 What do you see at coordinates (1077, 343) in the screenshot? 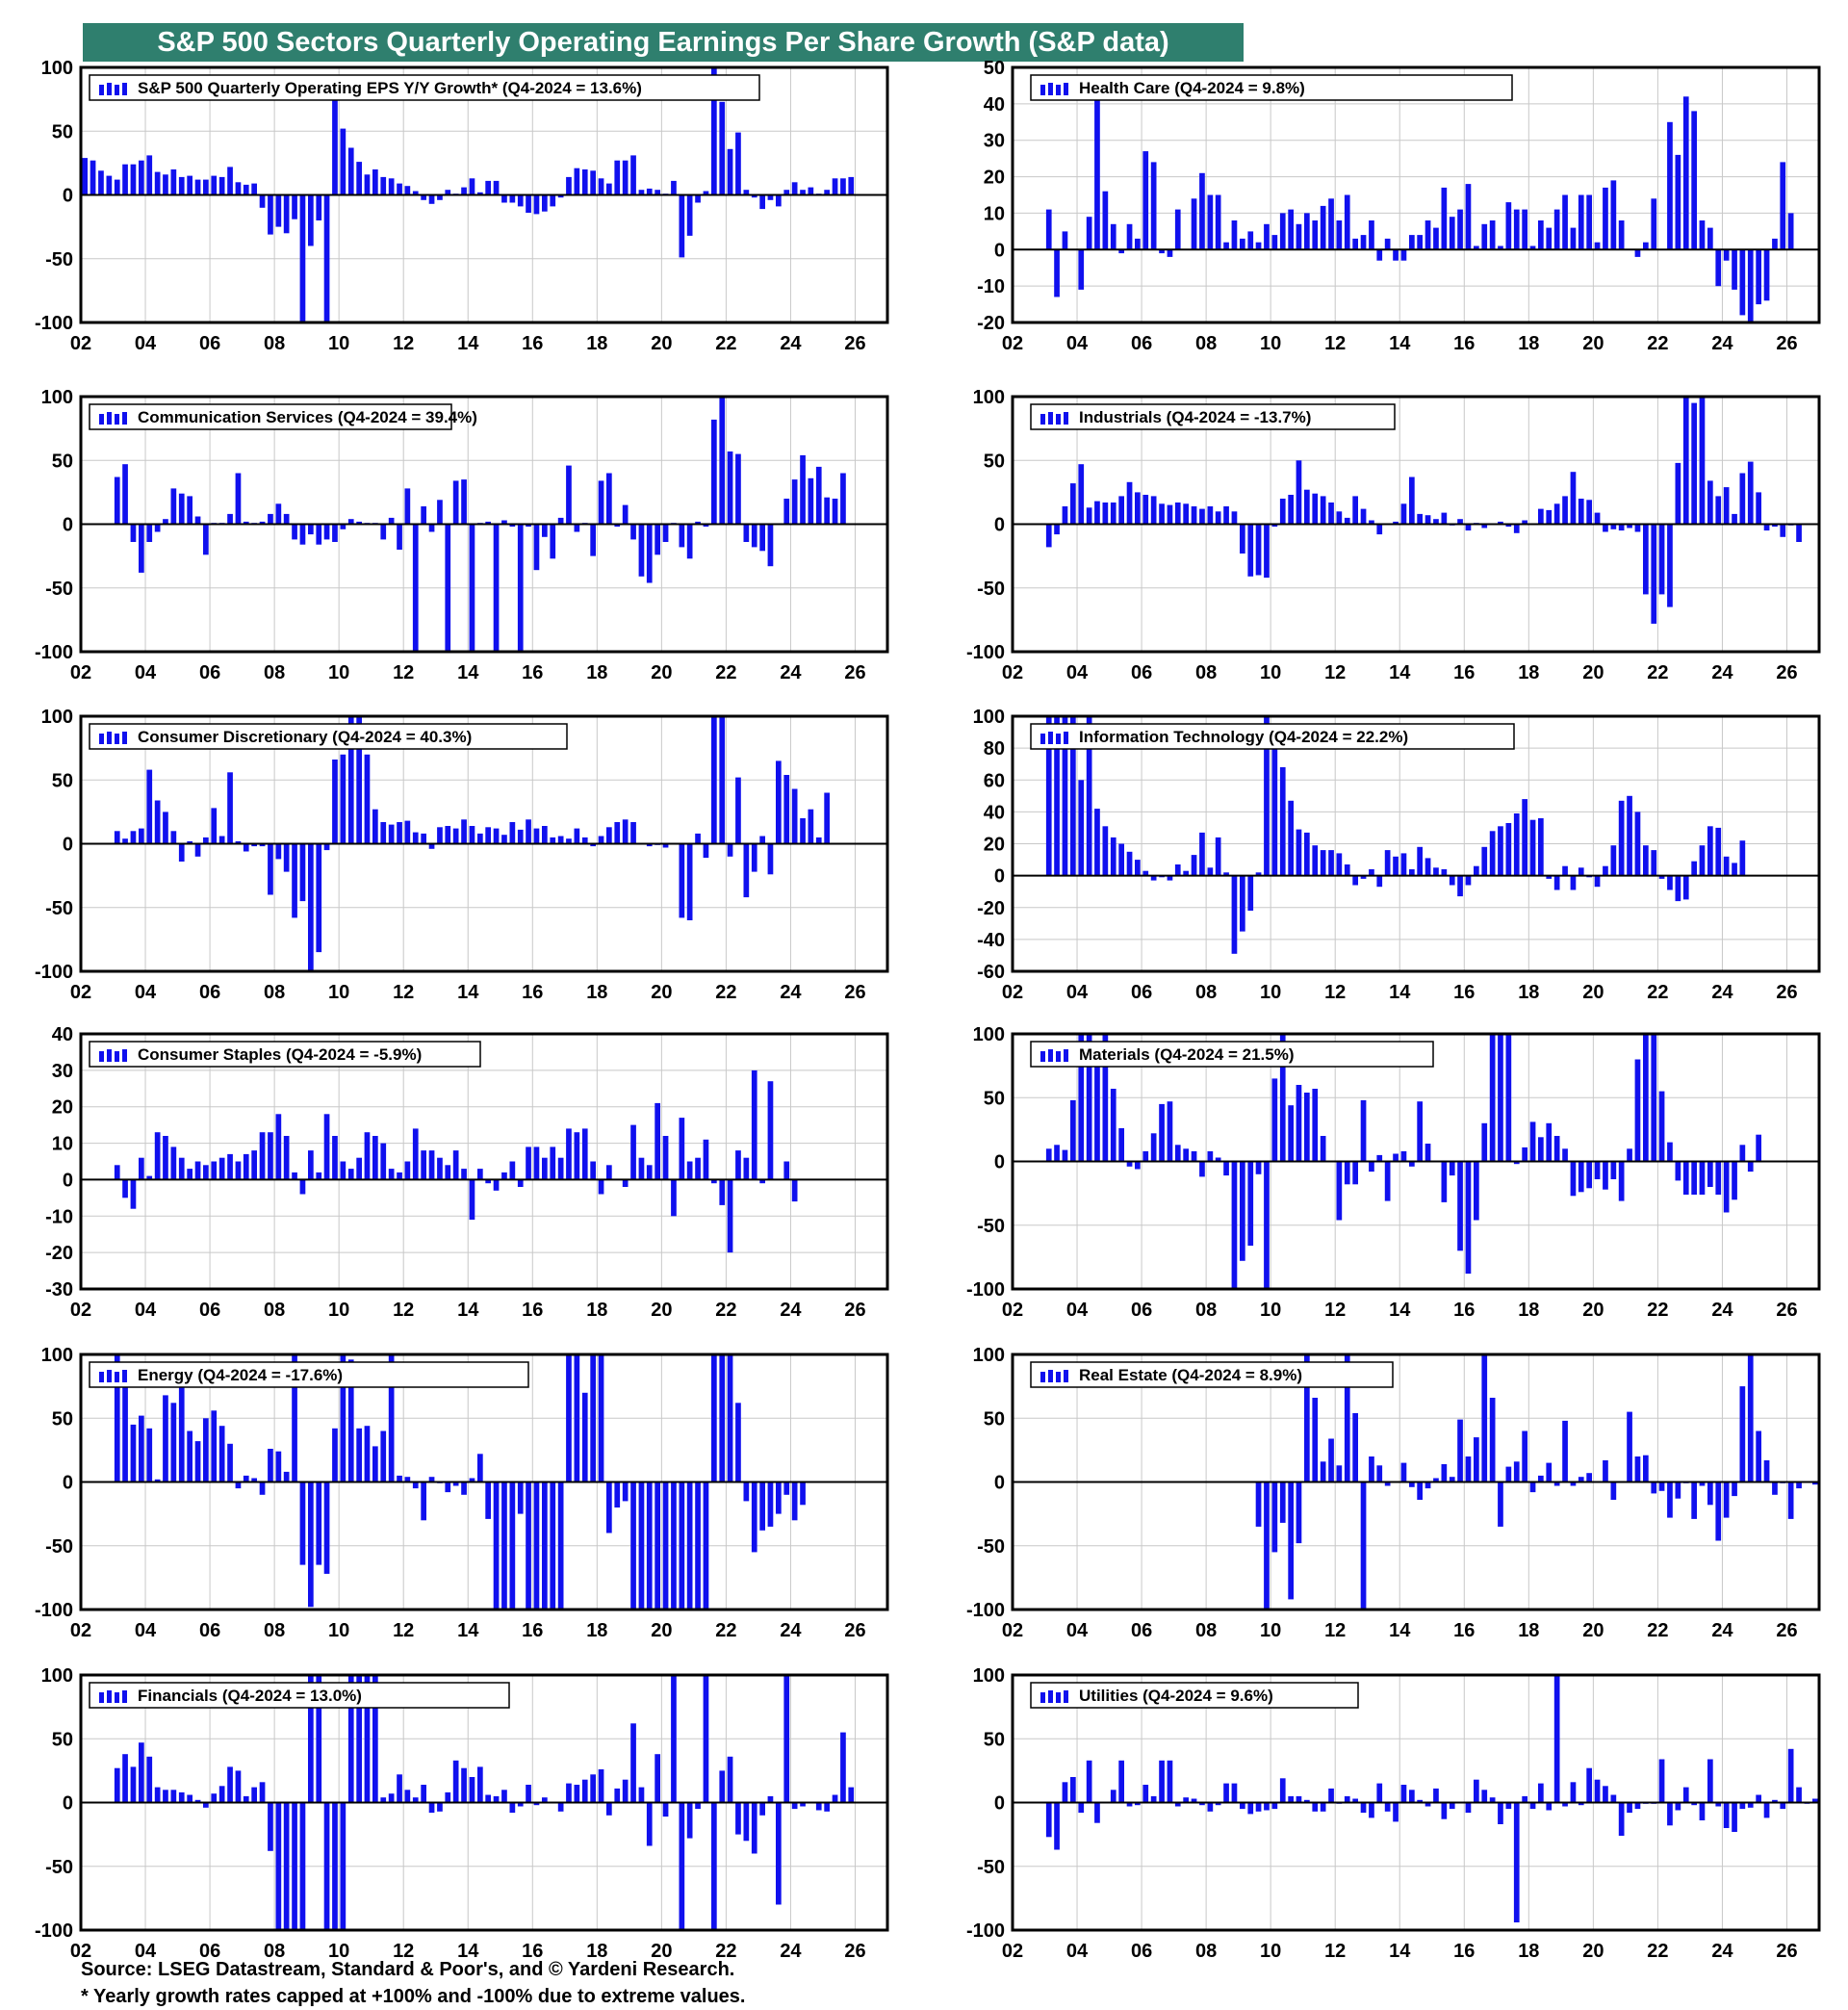
I see `x-tick-label: 04` at bounding box center [1077, 343].